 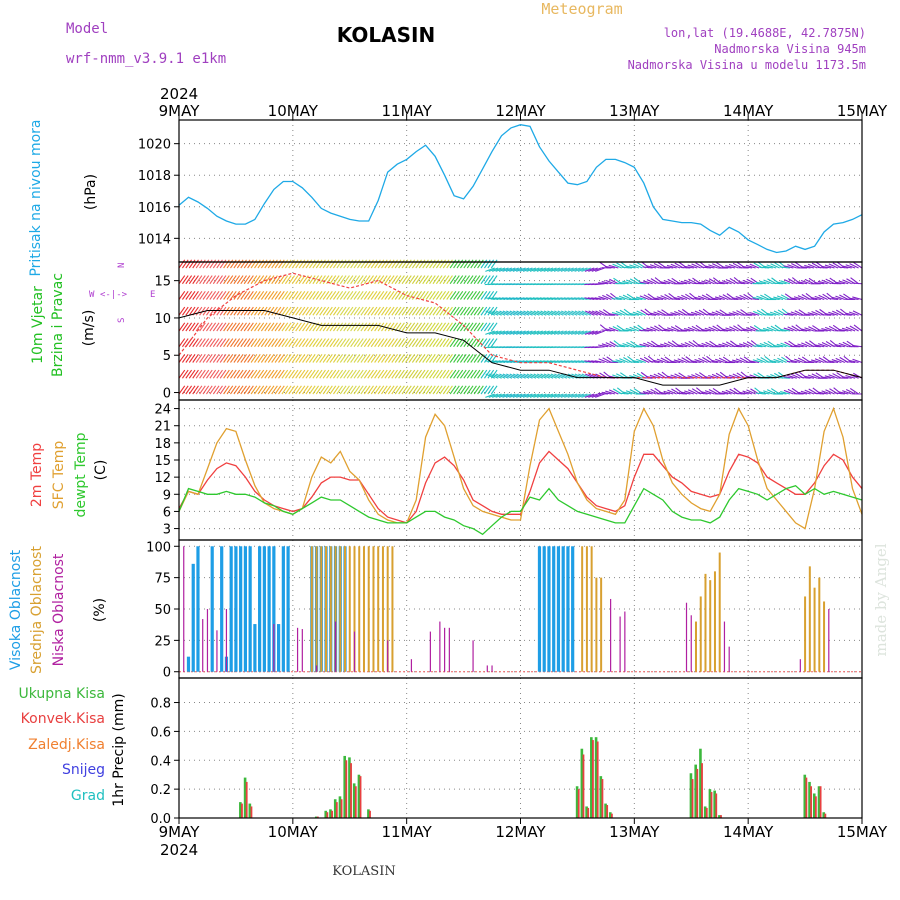 I want to click on footer-station: KOLASIN, so click(x=363, y=871).